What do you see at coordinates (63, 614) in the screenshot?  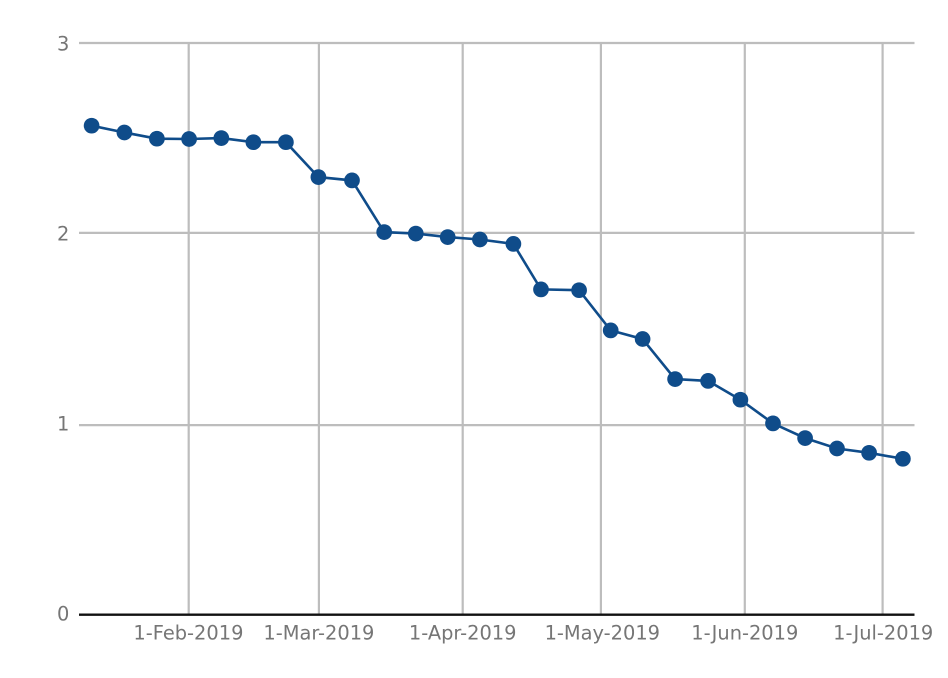 I see `svg-text: 0` at bounding box center [63, 614].